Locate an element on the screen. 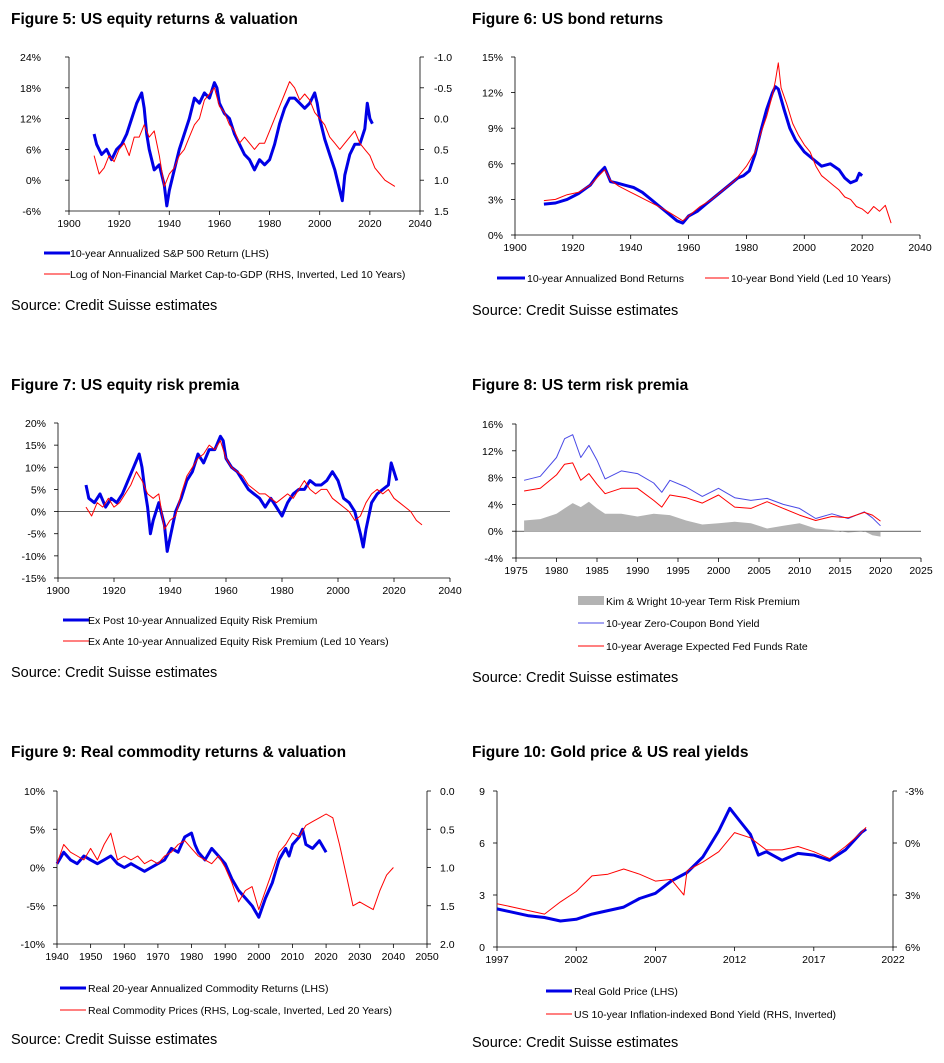  x-tick-label: 2007 is located at coordinates (656, 960).